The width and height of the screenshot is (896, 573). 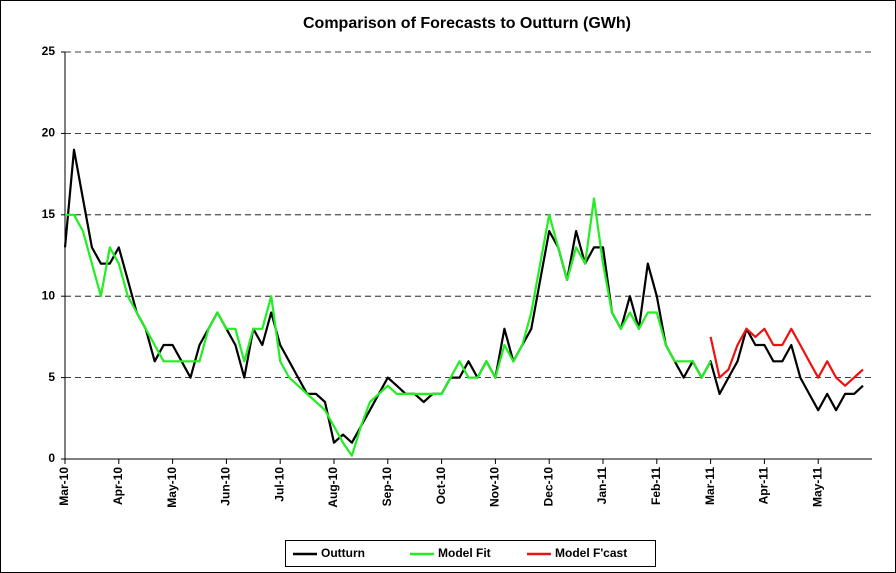 What do you see at coordinates (441, 486) in the screenshot?
I see `x-tick-label: Oct-10` at bounding box center [441, 486].